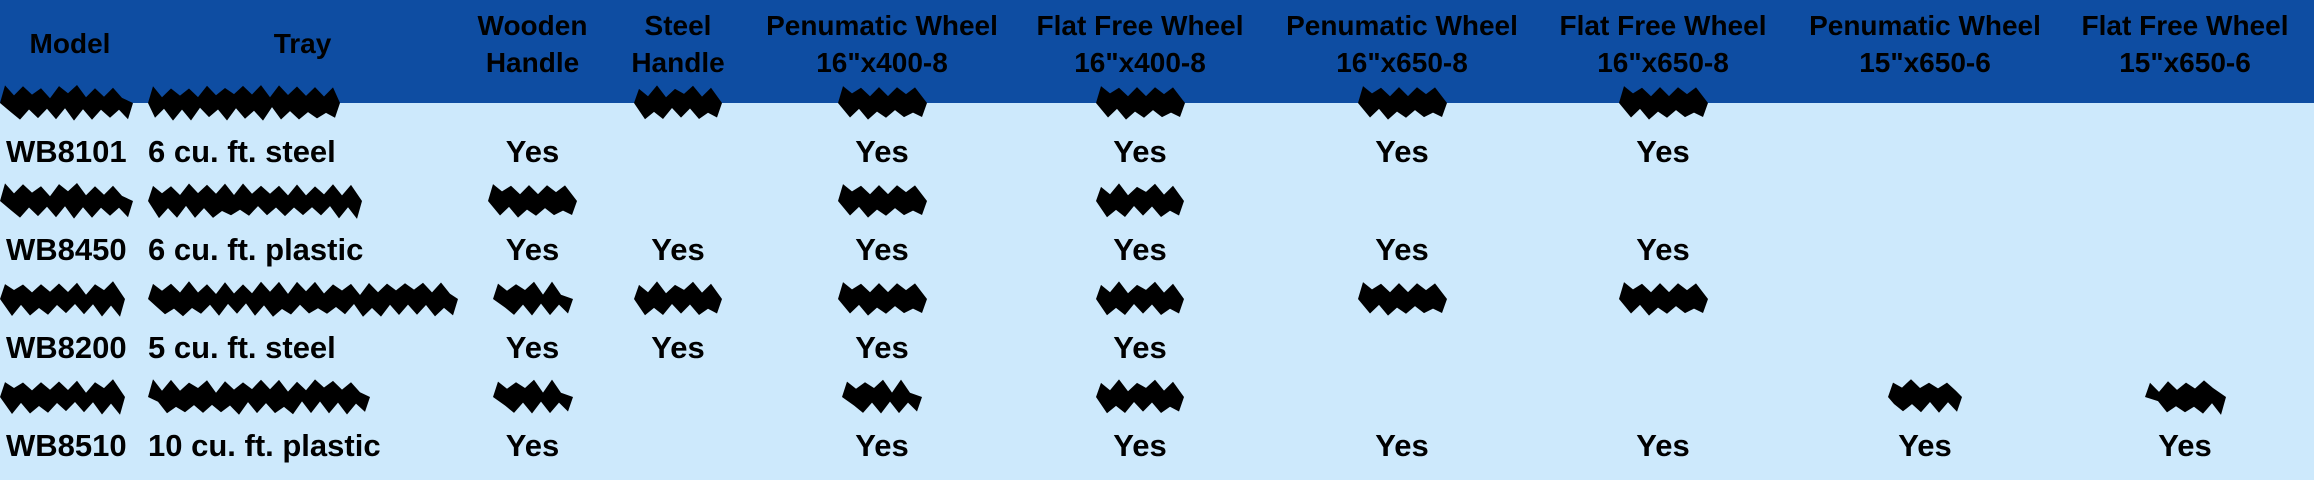 The height and width of the screenshot is (480, 2314). I want to click on column-header-tray: Tray, so click(302, 43).